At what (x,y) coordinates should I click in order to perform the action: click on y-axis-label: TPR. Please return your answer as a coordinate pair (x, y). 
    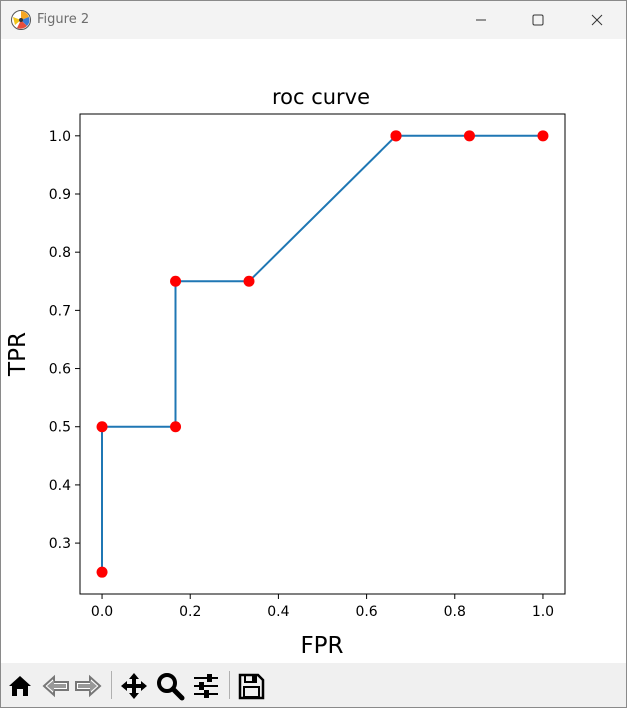
    Looking at the image, I should click on (18, 354).